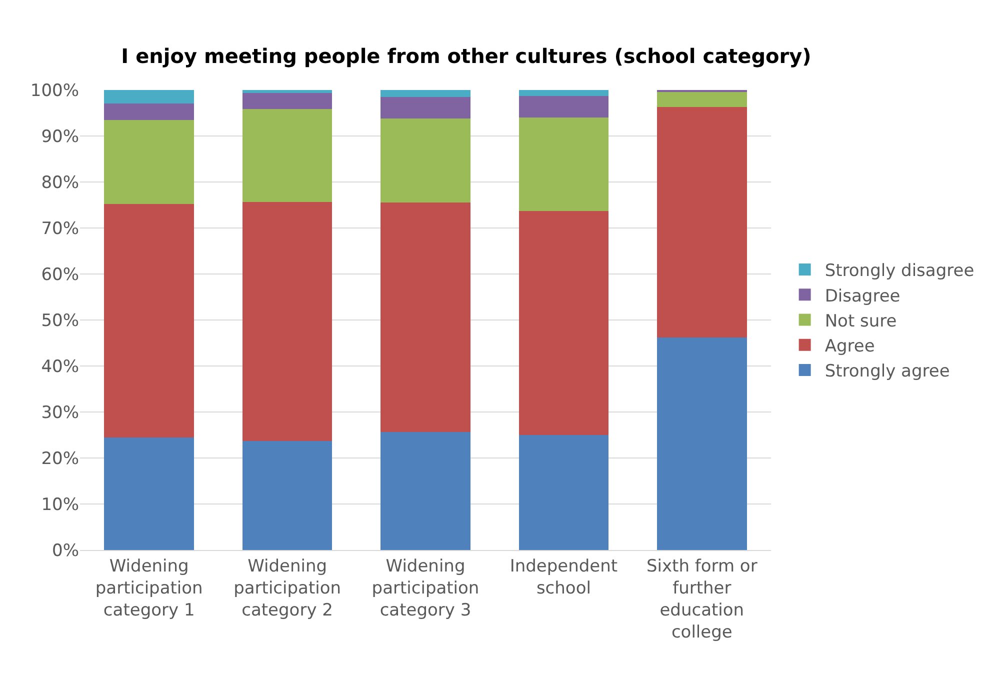  Describe the element at coordinates (149, 588) in the screenshot. I see `x-tick-label: Widening participation category 1` at that location.